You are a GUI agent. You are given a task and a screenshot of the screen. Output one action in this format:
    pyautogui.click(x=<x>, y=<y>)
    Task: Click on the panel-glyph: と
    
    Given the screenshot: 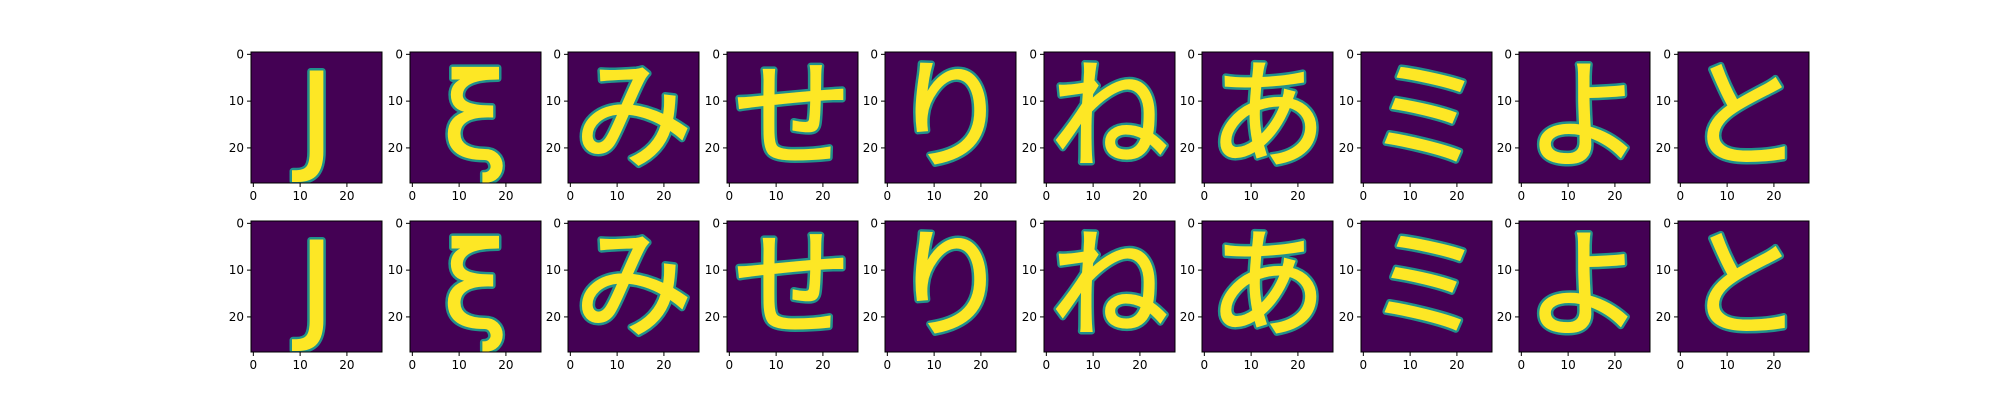 What is the action you would take?
    pyautogui.click(x=1743, y=117)
    